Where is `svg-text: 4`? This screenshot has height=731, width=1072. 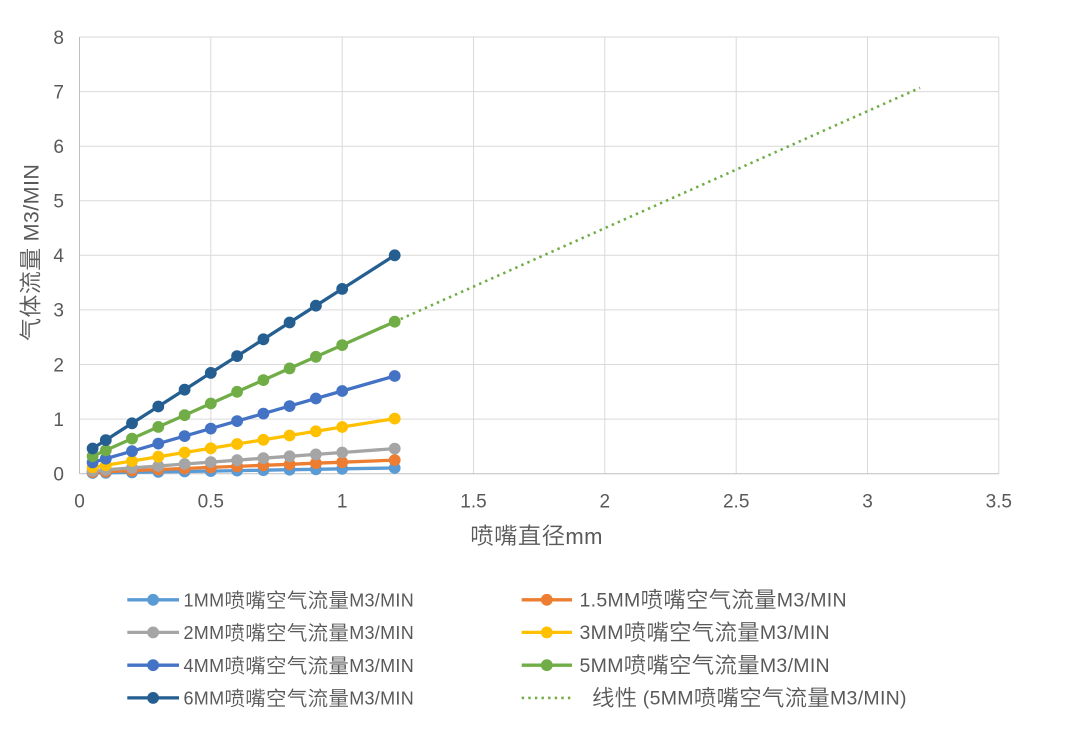 svg-text: 4 is located at coordinates (58, 256).